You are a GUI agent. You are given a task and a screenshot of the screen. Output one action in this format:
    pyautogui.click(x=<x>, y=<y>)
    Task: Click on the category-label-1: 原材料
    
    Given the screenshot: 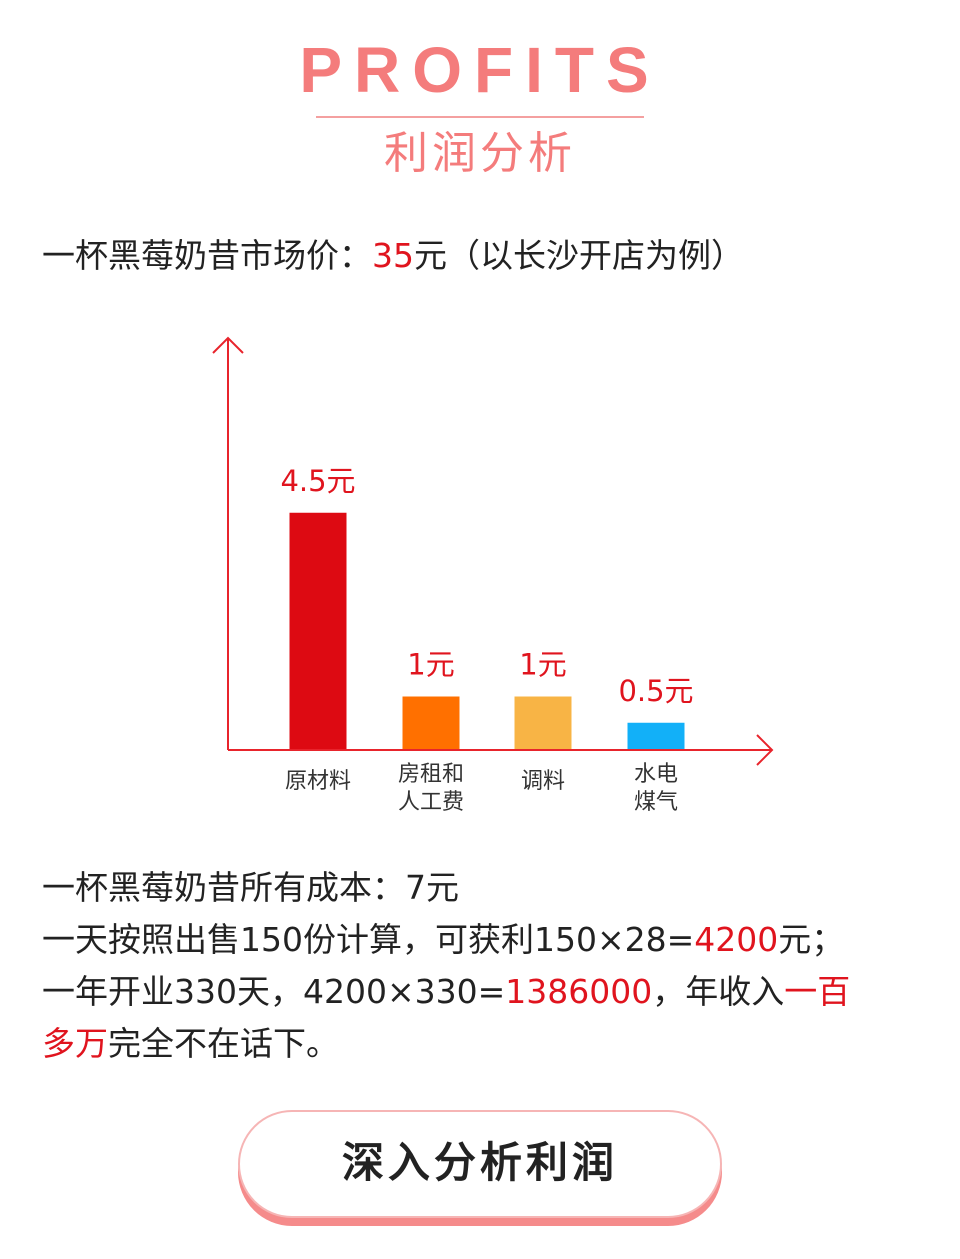 What is the action you would take?
    pyautogui.click(x=318, y=781)
    